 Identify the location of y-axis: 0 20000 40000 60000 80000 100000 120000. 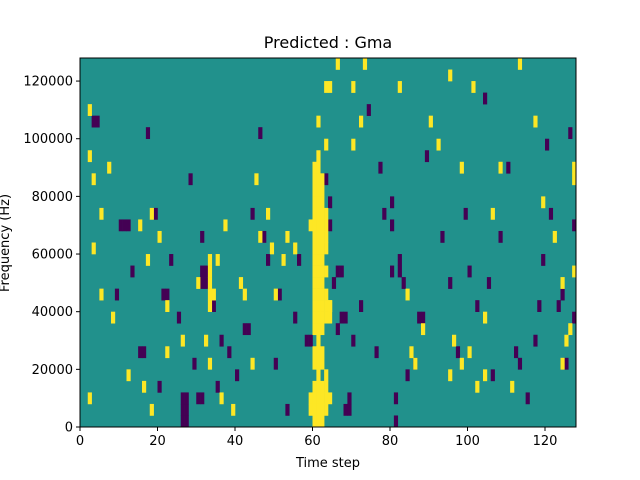
(51, 255).